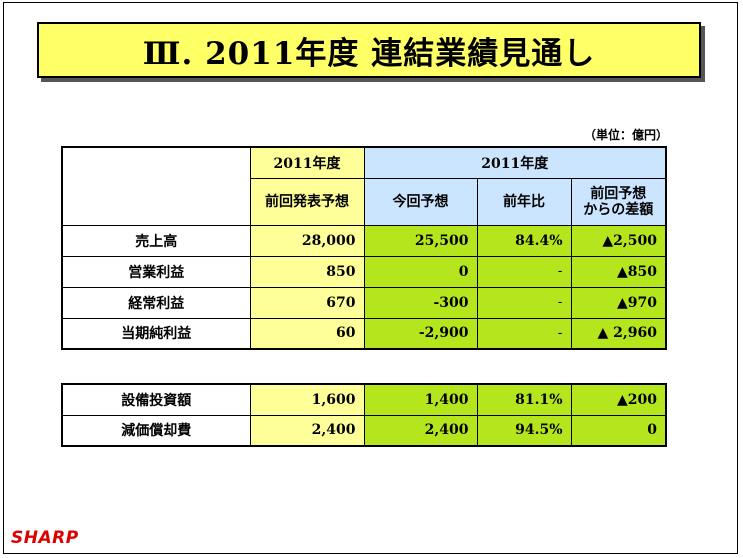 The width and height of the screenshot is (743, 558). Describe the element at coordinates (156, 240) in the screenshot. I see `row-label: 売上高` at that location.